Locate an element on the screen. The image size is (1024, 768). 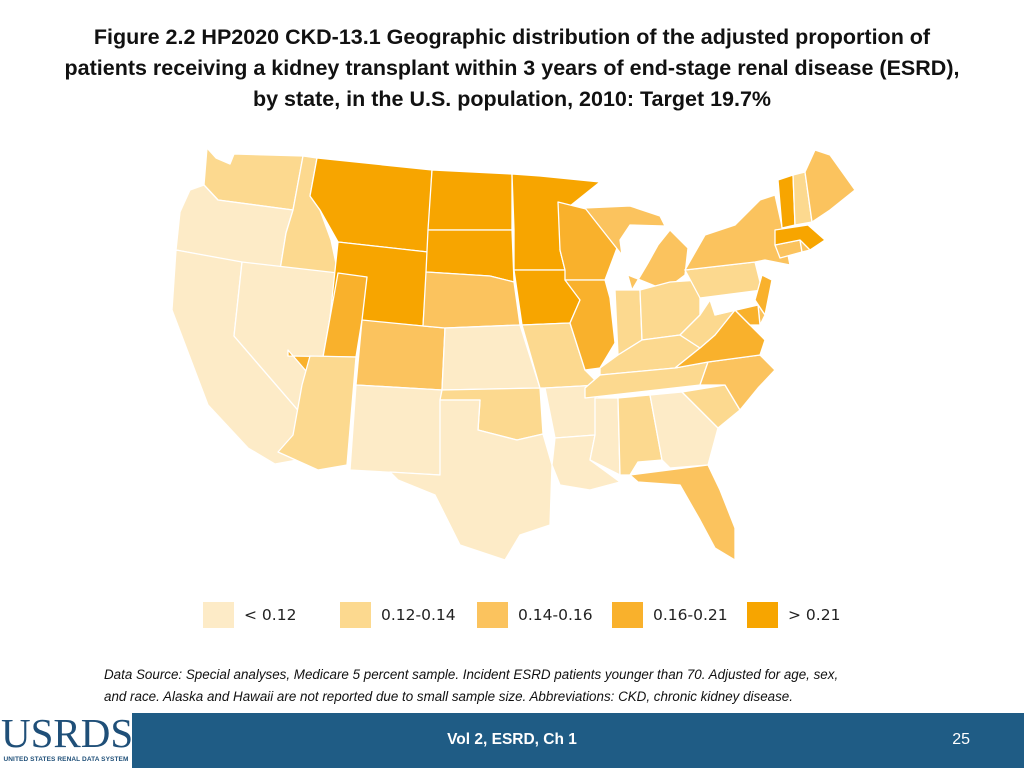
legend-item: < 0.12 is located at coordinates (271, 615).